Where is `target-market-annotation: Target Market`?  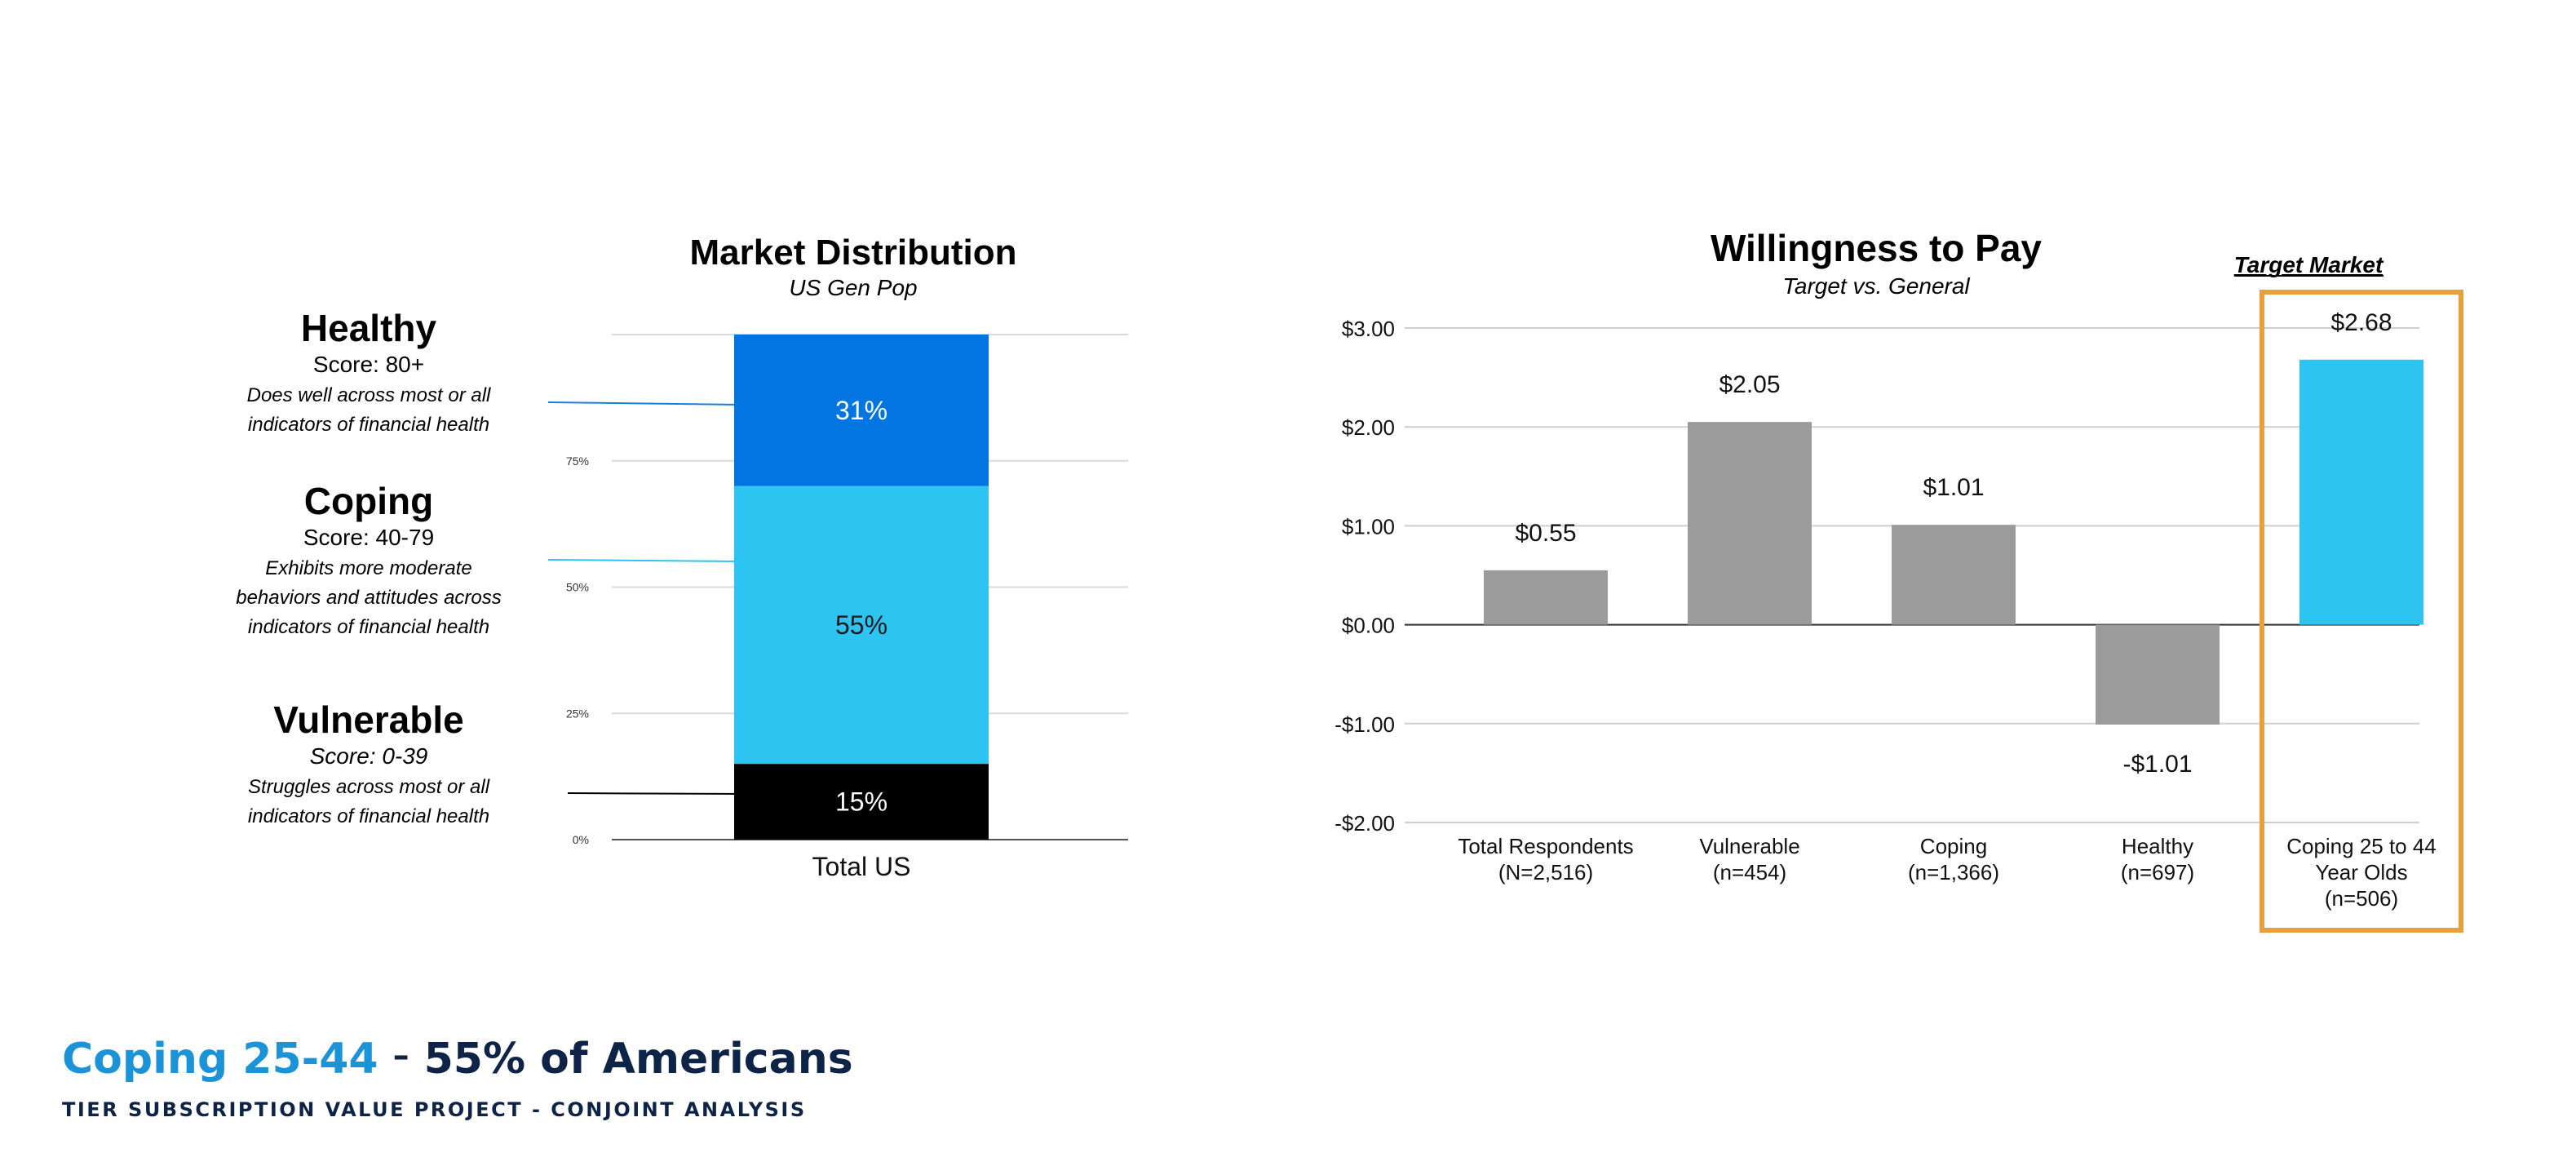 target-market-annotation: Target Market is located at coordinates (2309, 264).